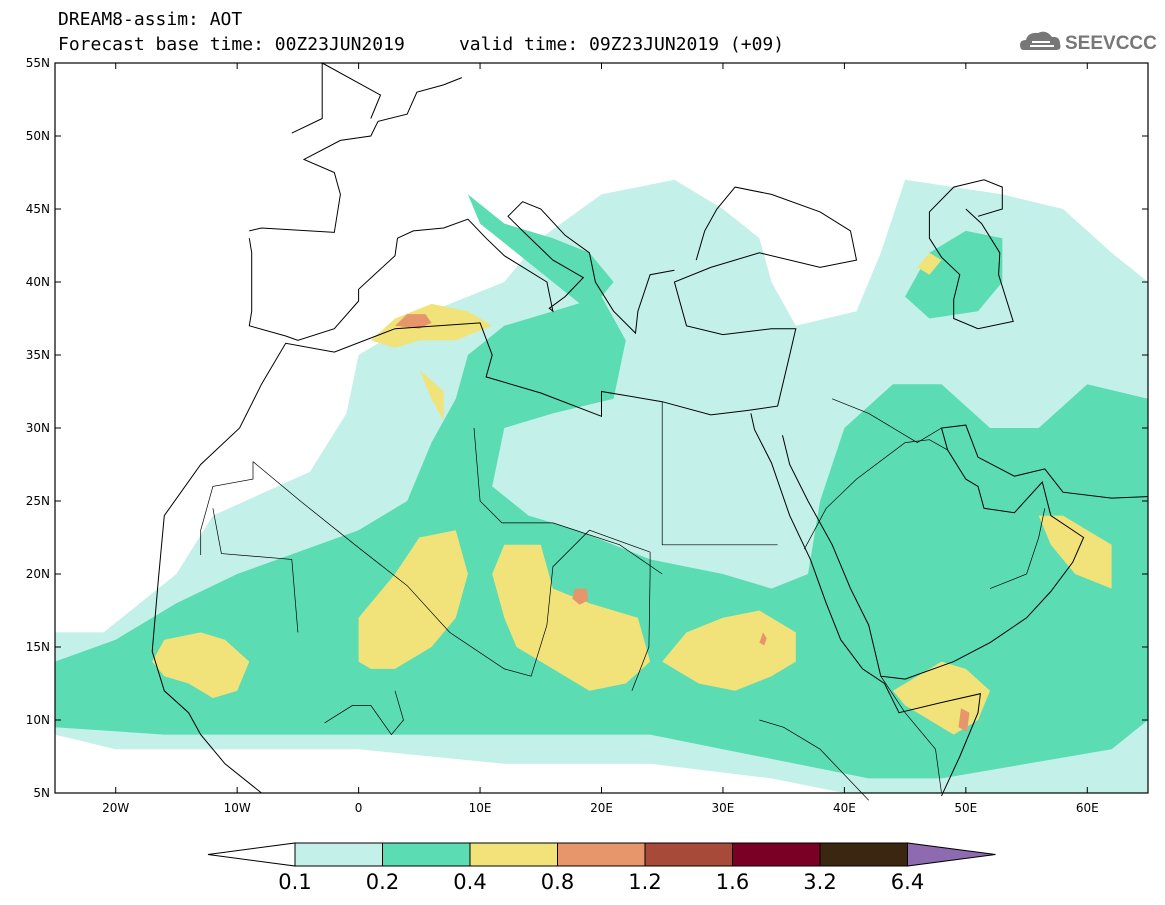 Image resolution: width=1165 pixels, height=905 pixels. What do you see at coordinates (150, 19) in the screenshot?
I see `map-title: DREAM8-assim: AOT` at bounding box center [150, 19].